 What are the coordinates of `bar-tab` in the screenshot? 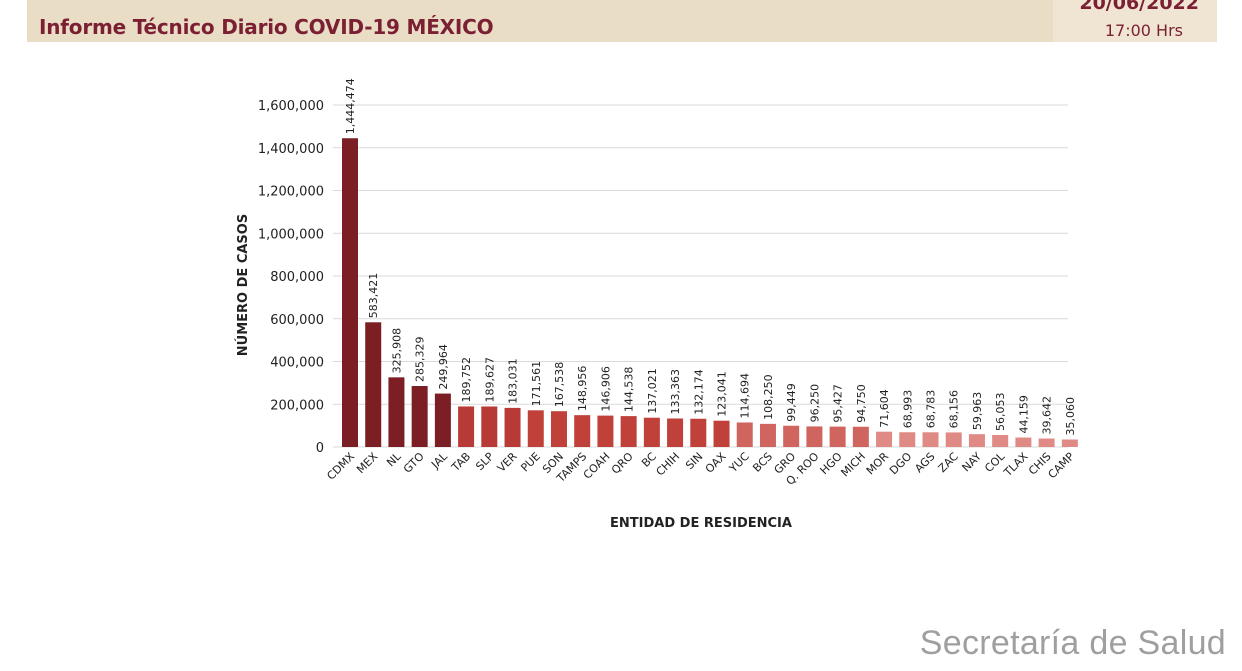 It's located at (466, 426).